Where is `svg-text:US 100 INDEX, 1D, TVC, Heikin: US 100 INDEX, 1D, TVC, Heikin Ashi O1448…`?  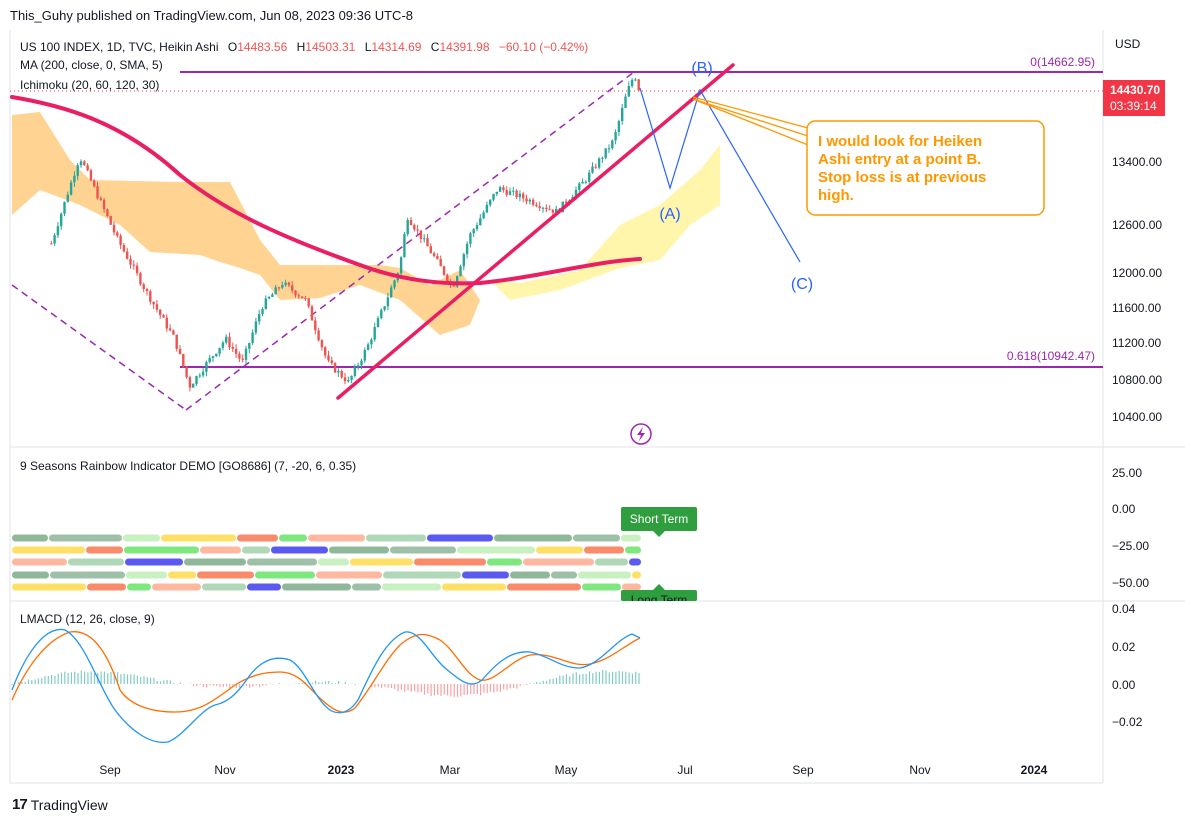 svg-text:US 100 INDEX, 1D, TVC, Heikin: US 100 INDEX, 1D, TVC, Heikin Ashi O1448… is located at coordinates (304, 47).